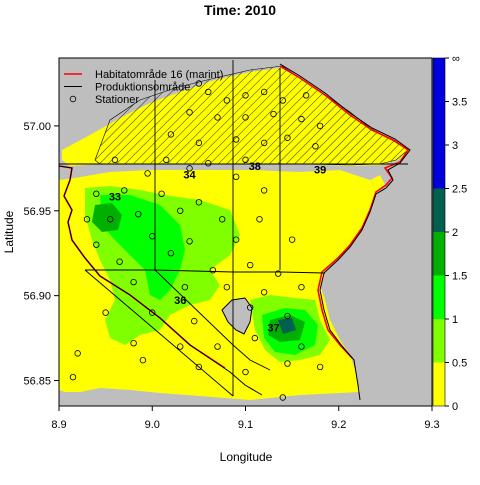 This screenshot has height=485, width=480. What do you see at coordinates (37, 297) in the screenshot?
I see `y-tick-label: 56.90` at bounding box center [37, 297].